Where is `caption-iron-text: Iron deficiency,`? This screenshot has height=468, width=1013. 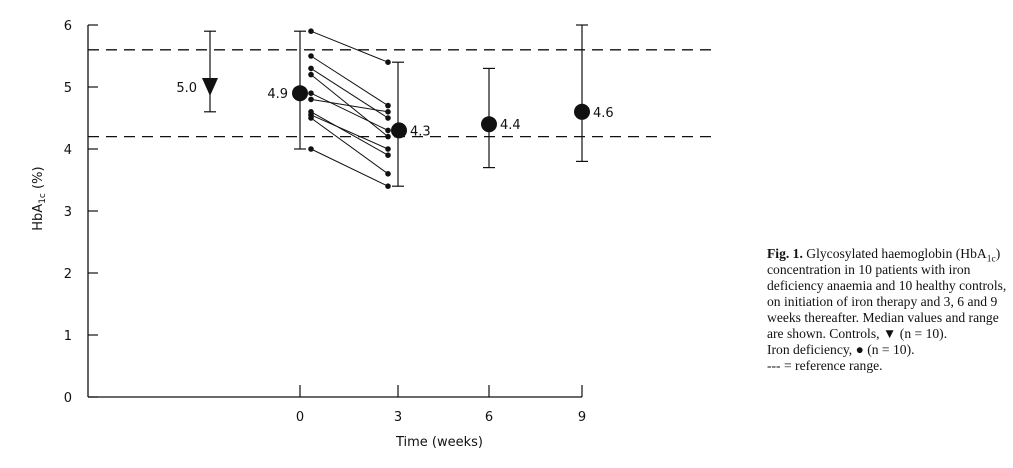 caption-iron-text: Iron deficiency, is located at coordinates (811, 349).